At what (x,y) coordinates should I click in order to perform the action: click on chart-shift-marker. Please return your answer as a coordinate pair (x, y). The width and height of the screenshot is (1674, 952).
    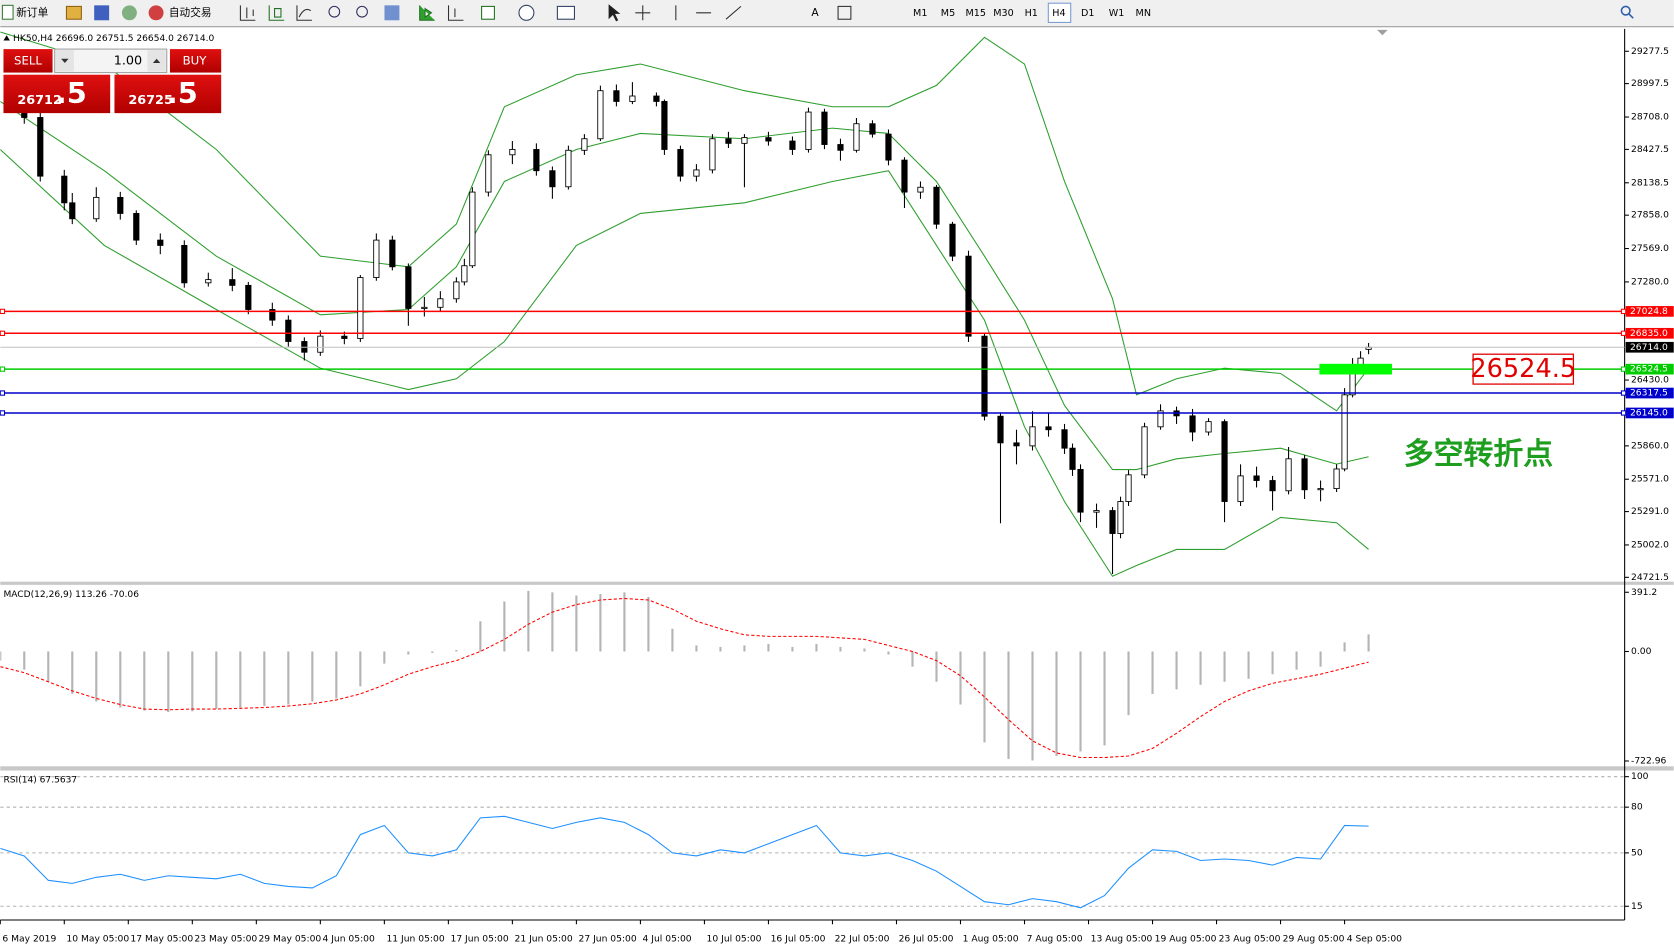
    Looking at the image, I should click on (1382, 32).